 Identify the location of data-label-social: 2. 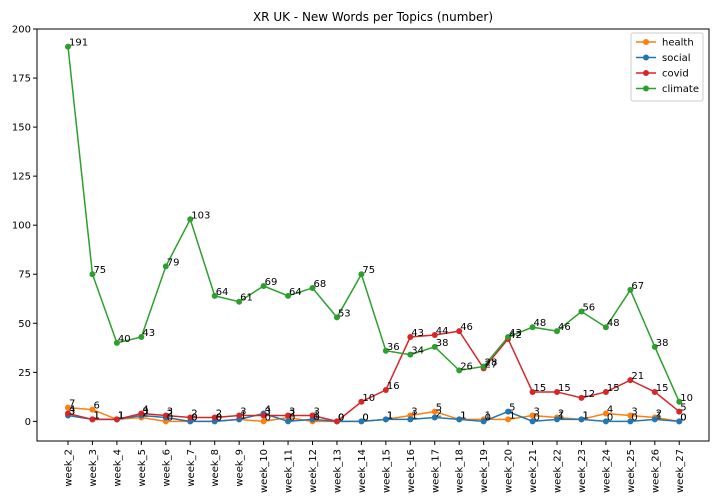
(439, 413).